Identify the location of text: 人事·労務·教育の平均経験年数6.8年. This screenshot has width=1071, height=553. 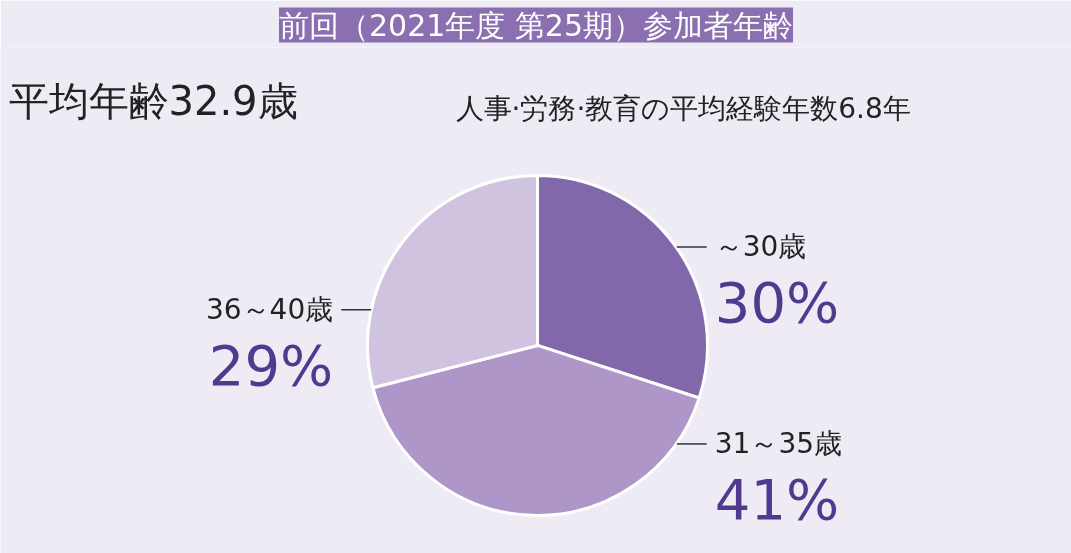
(683, 108).